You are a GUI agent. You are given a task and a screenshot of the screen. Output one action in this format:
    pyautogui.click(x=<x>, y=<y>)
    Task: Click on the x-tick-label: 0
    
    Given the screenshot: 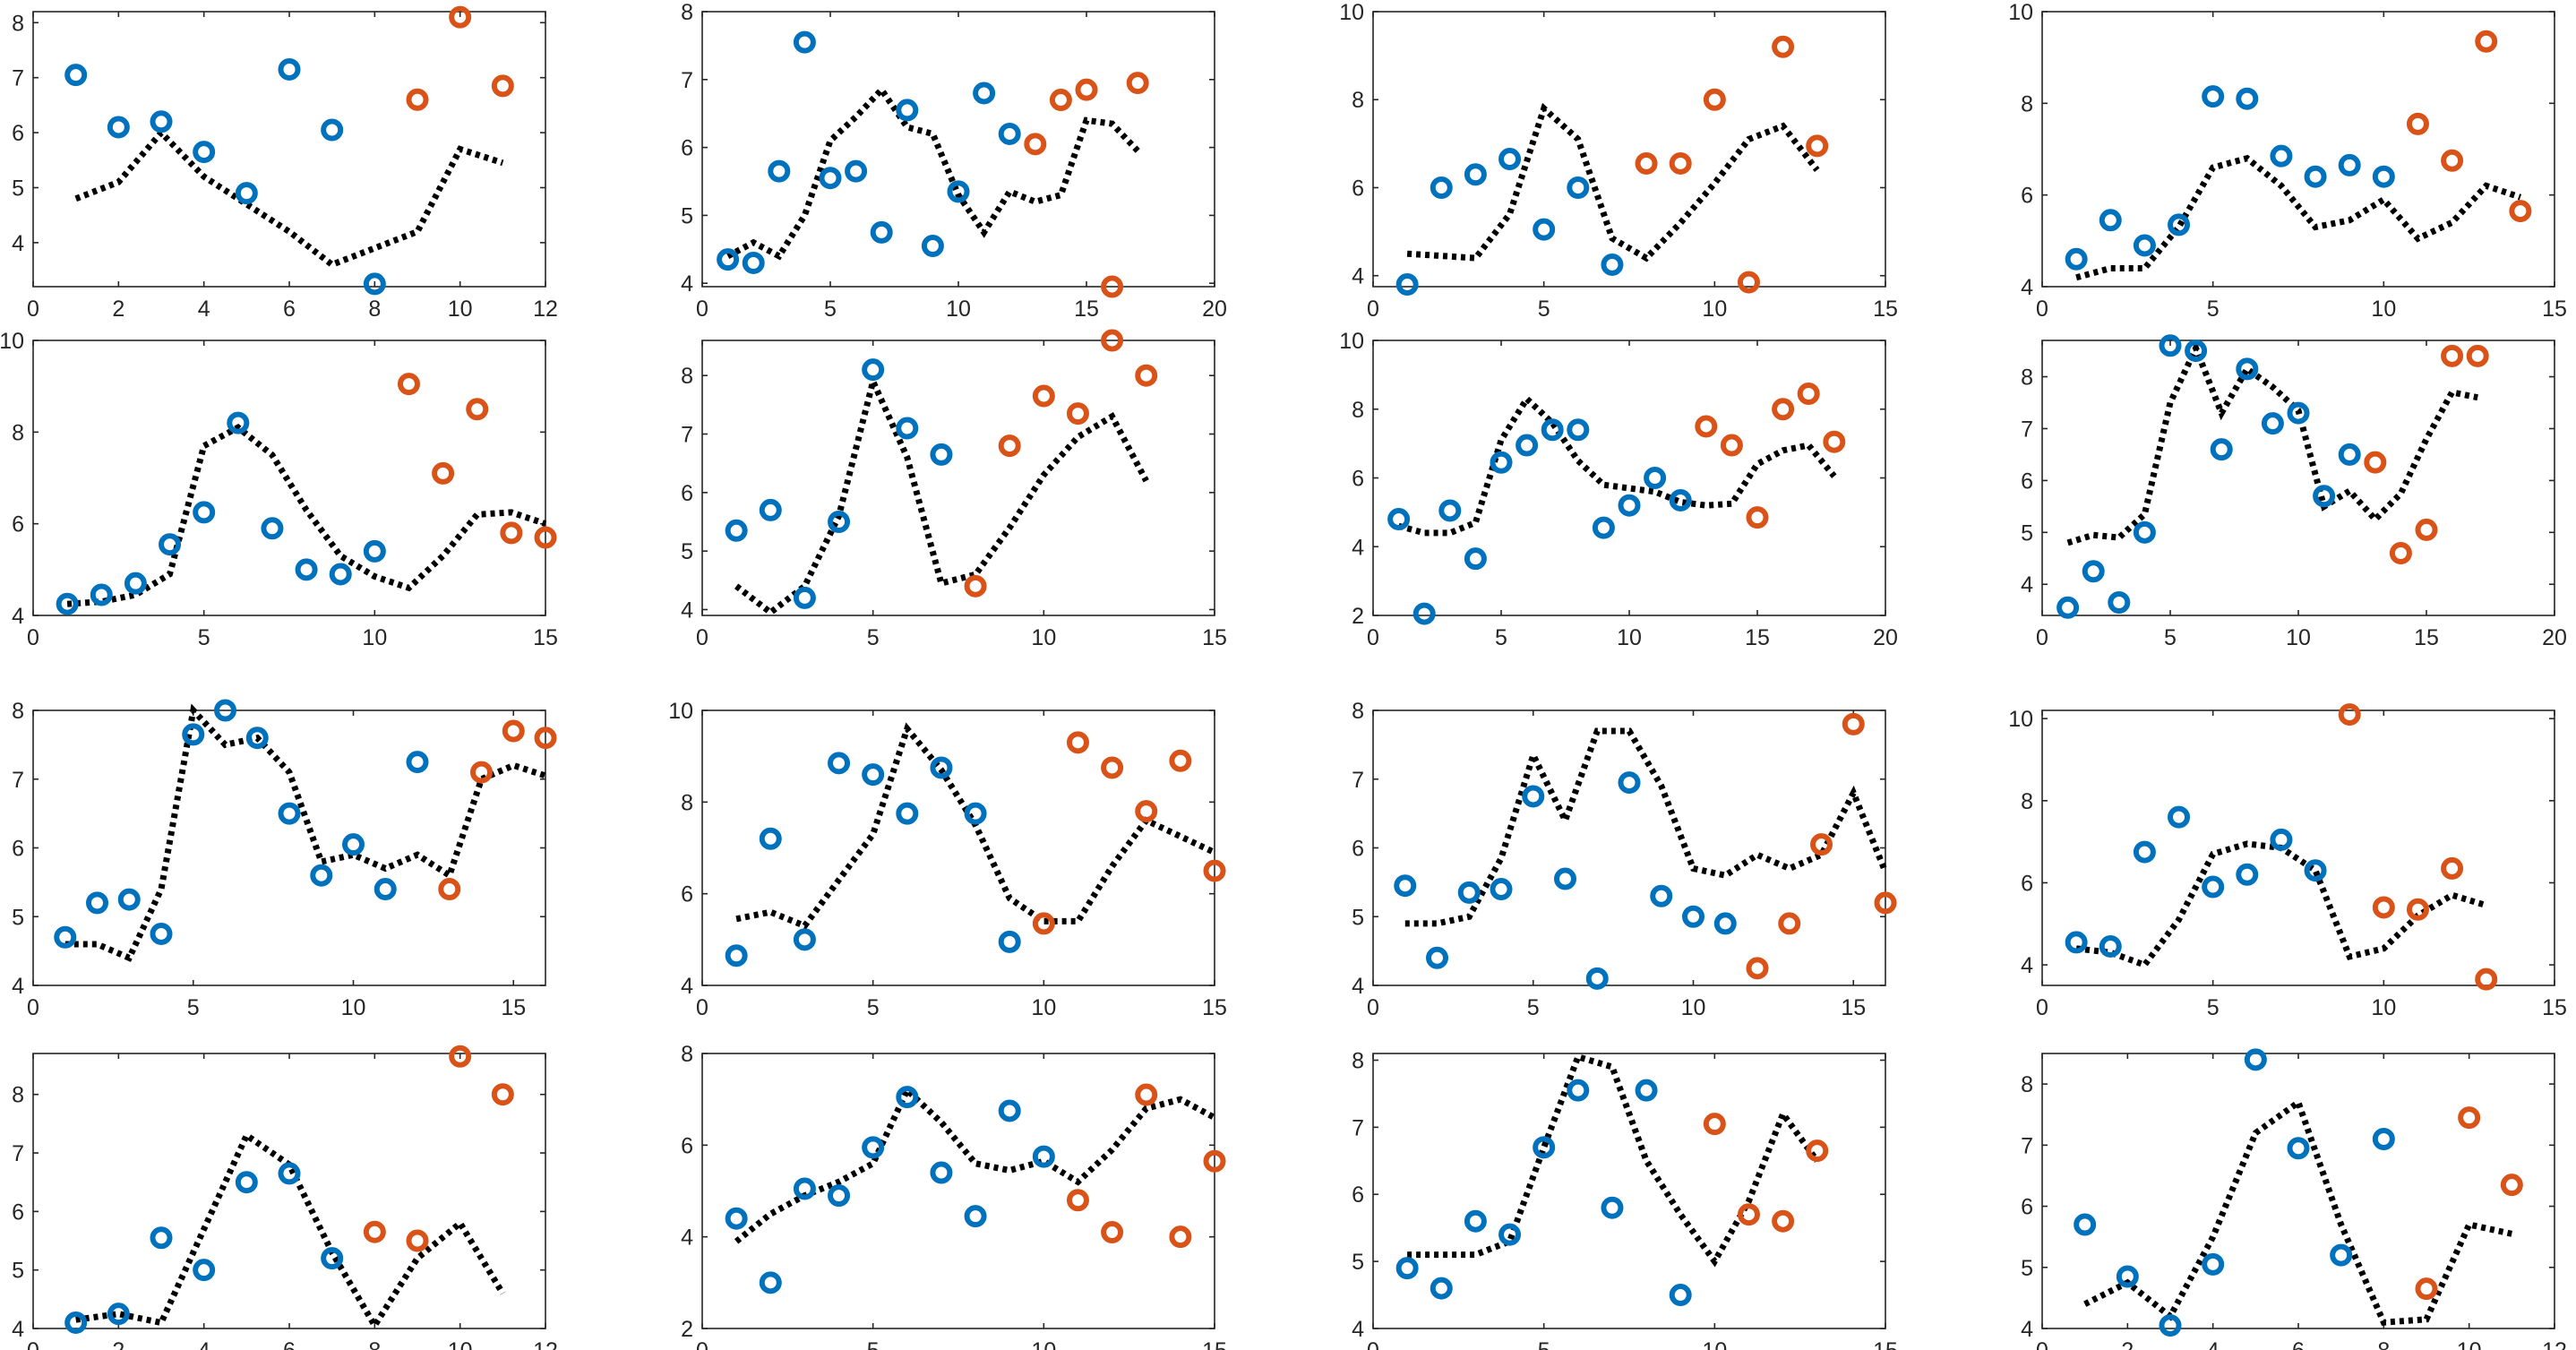 What is the action you would take?
    pyautogui.click(x=33, y=637)
    